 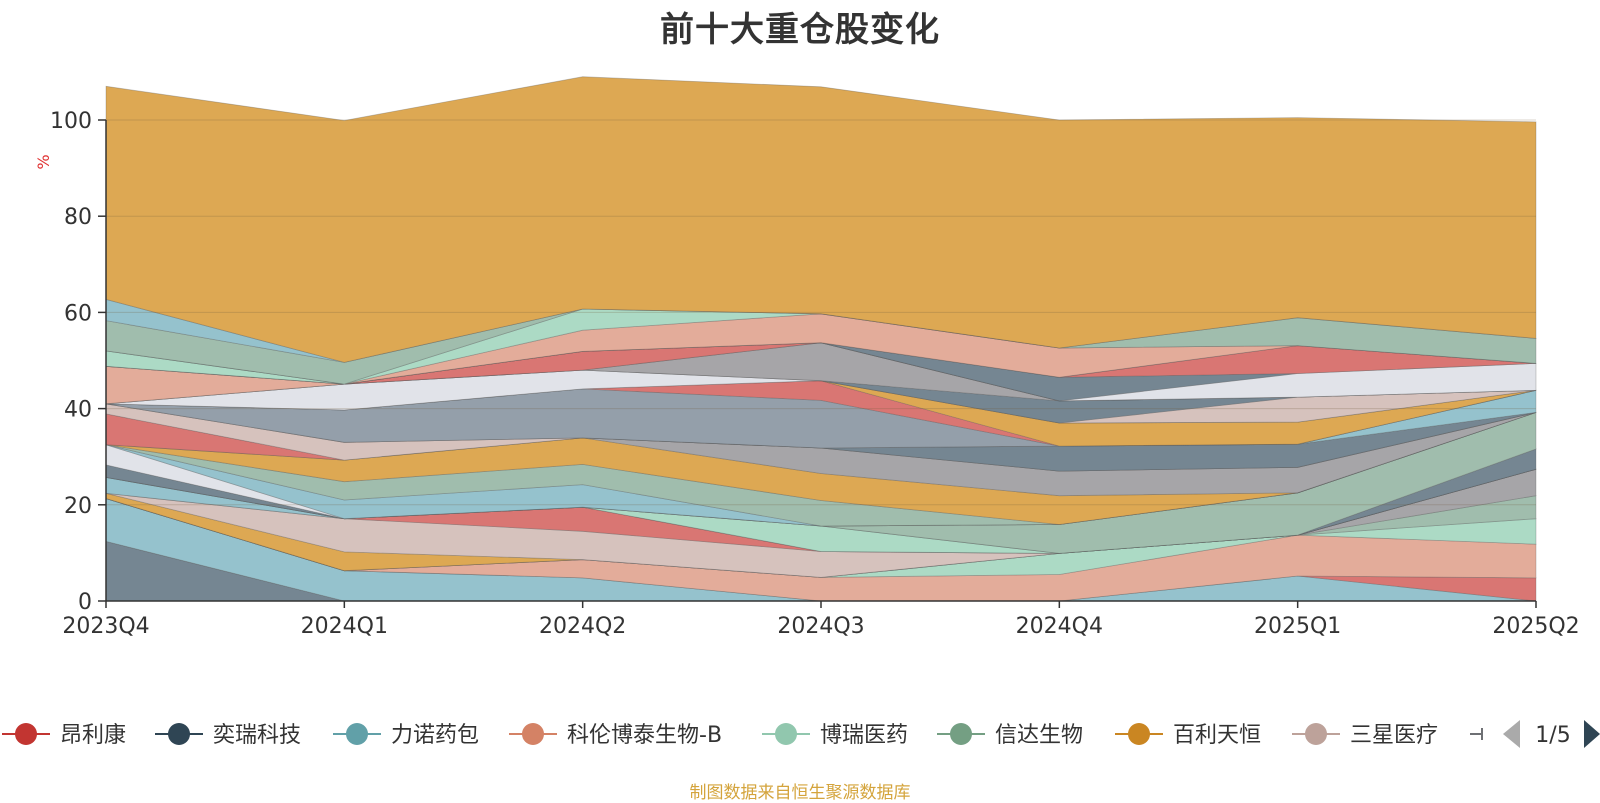 What do you see at coordinates (78, 362) in the screenshot?
I see `y-axis-ticks: 0 20 40 60 80 100` at bounding box center [78, 362].